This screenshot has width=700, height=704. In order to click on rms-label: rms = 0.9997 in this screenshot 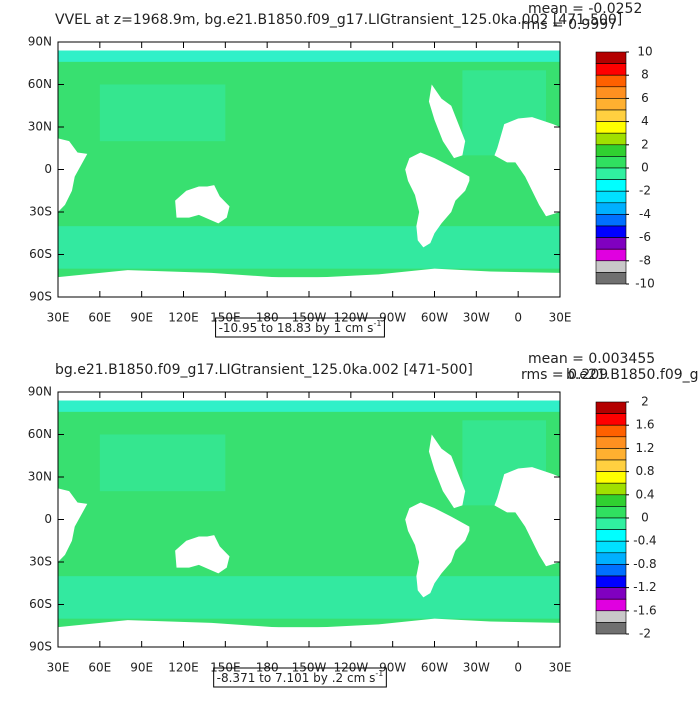, I will do `click(569, 25)`.